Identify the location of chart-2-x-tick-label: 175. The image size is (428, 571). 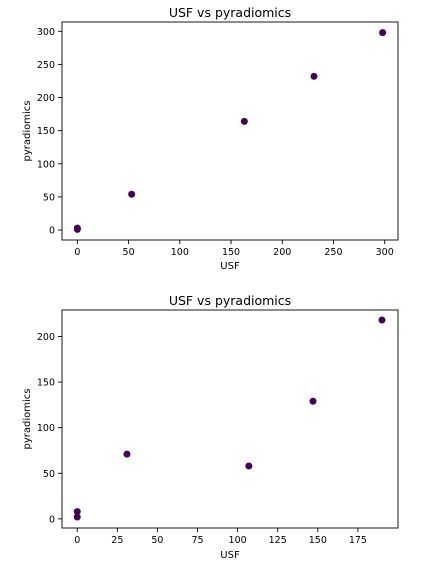
(358, 540).